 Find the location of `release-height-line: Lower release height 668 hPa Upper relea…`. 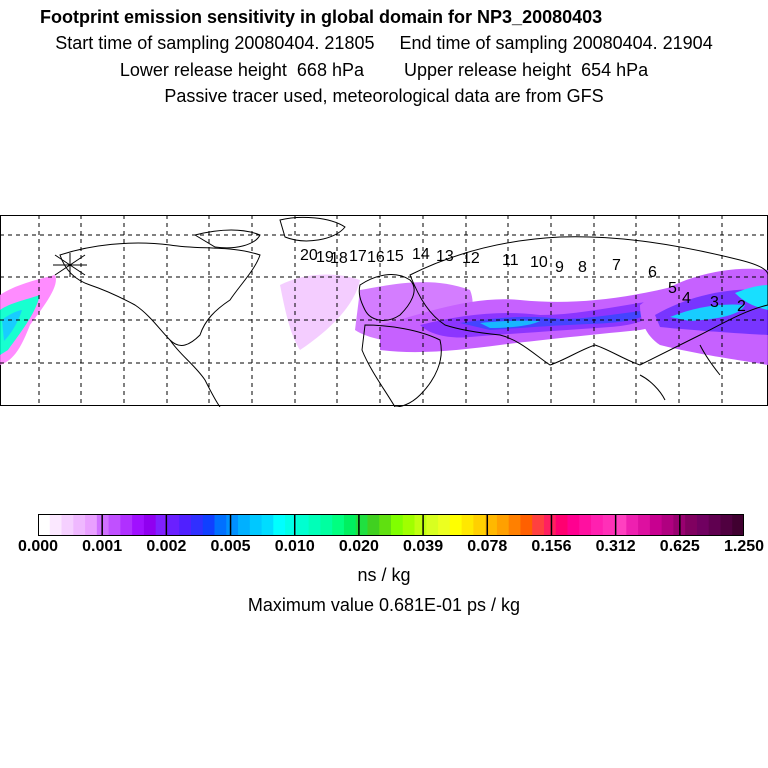

release-height-line: Lower release height 668 hPa Upper relea… is located at coordinates (384, 70).